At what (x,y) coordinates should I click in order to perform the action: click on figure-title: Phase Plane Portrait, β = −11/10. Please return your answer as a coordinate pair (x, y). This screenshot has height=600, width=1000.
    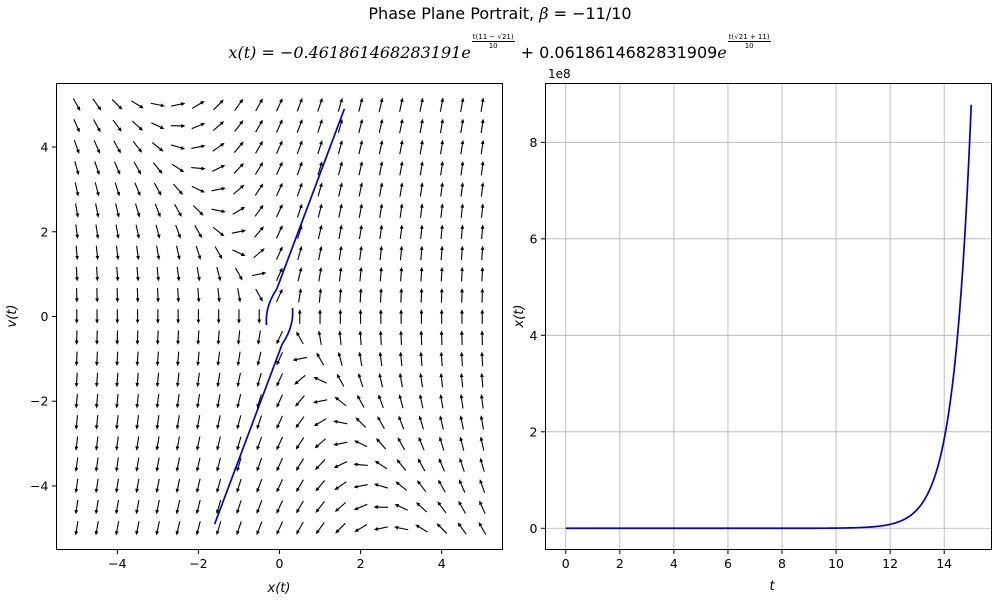
    Looking at the image, I should click on (500, 13).